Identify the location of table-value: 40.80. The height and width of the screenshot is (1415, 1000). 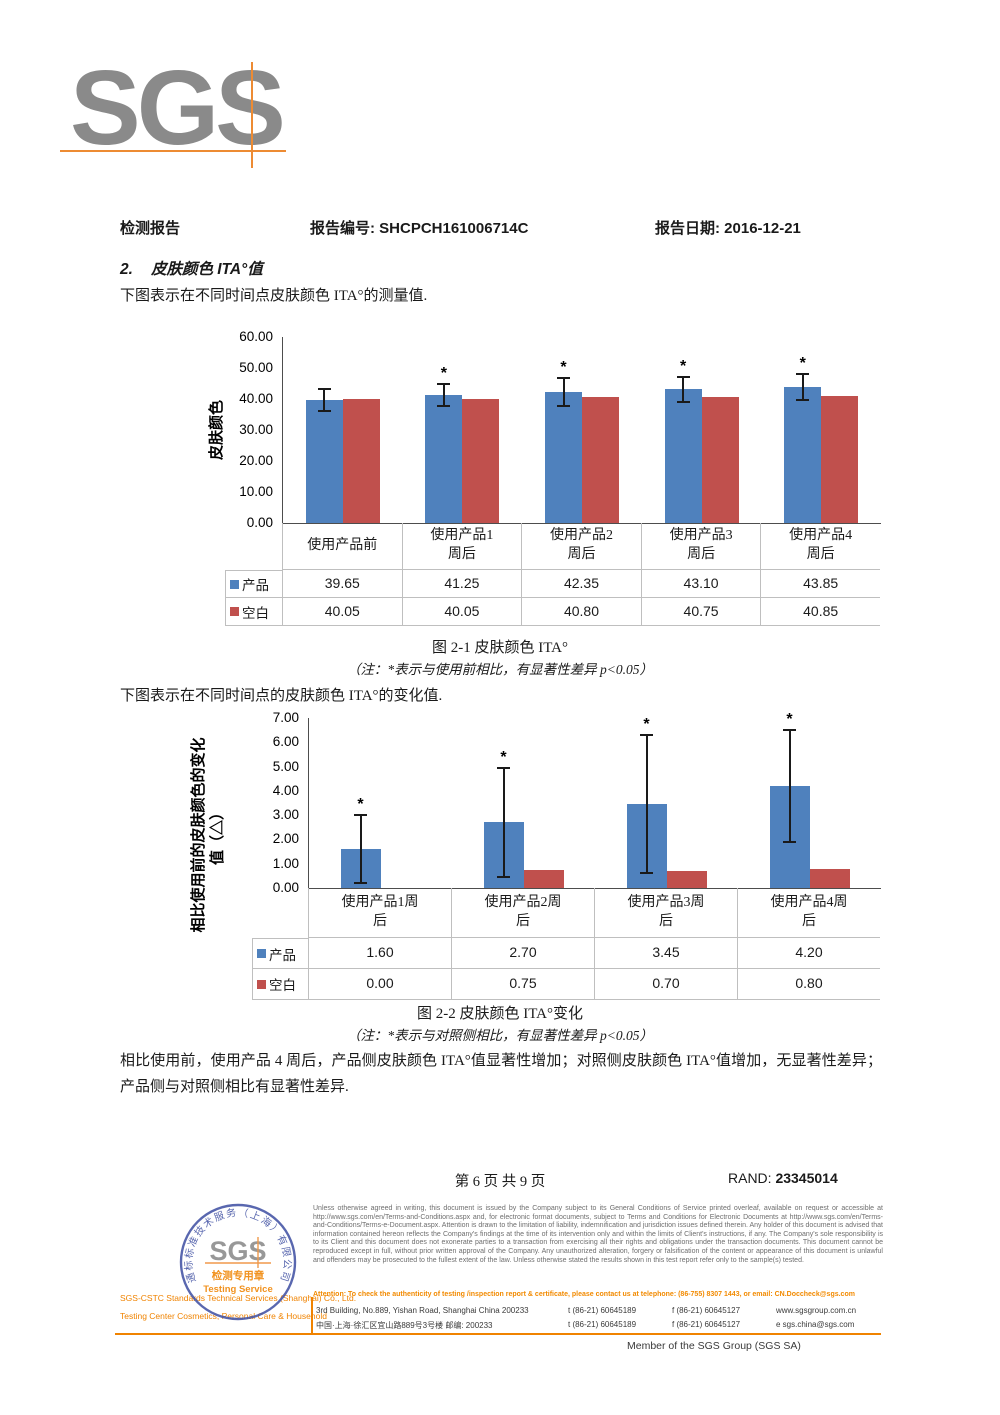
(581, 611).